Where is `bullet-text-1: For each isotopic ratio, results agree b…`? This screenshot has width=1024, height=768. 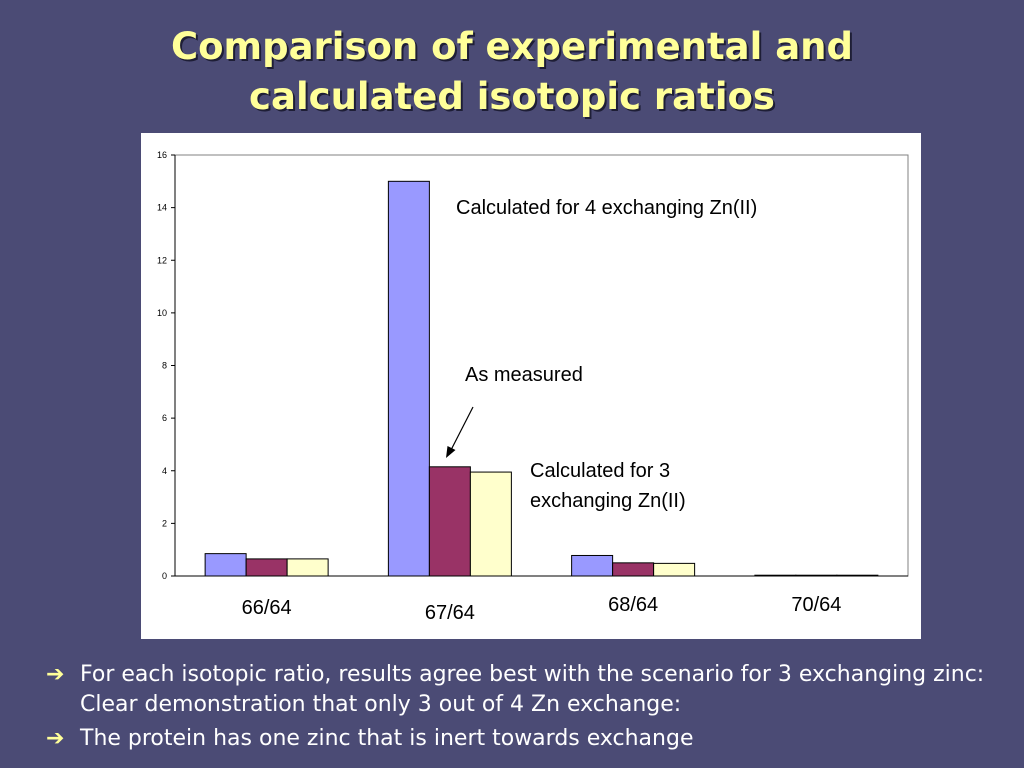 bullet-text-1: For each isotopic ratio, results agree b… is located at coordinates (532, 689).